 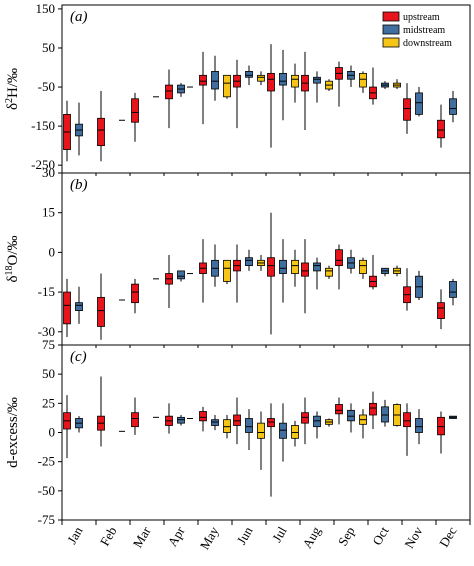 What do you see at coordinates (79, 17) in the screenshot?
I see `panel-label: (a)` at bounding box center [79, 17].